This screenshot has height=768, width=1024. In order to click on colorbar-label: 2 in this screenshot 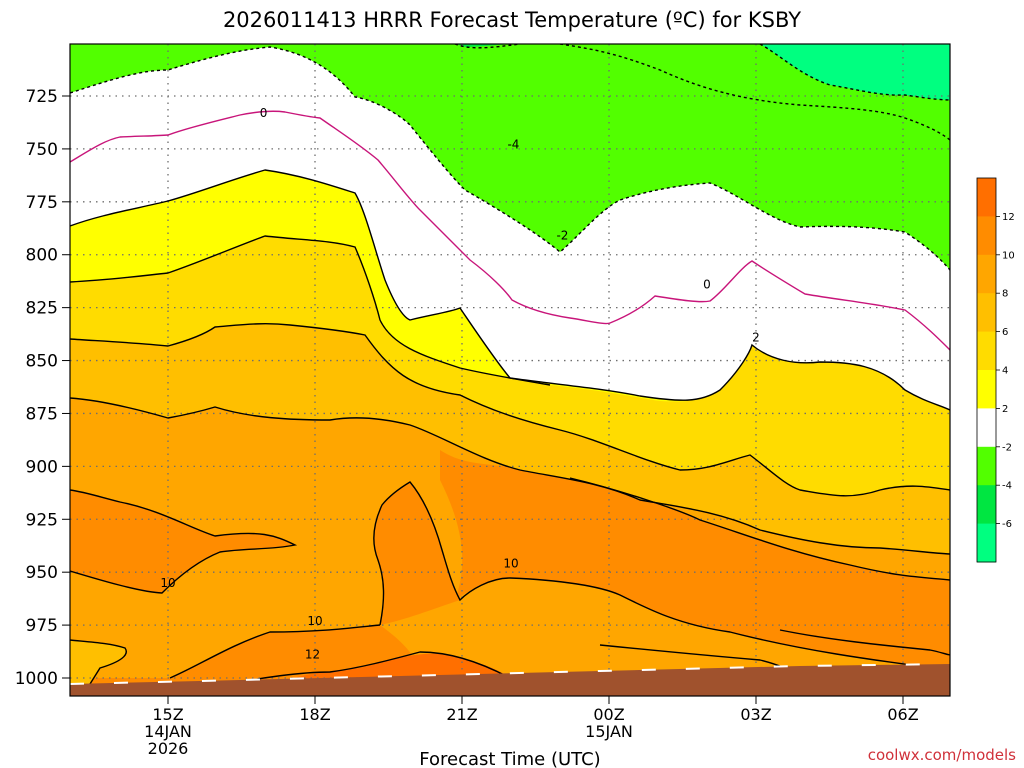, I will do `click(1005, 409)`.